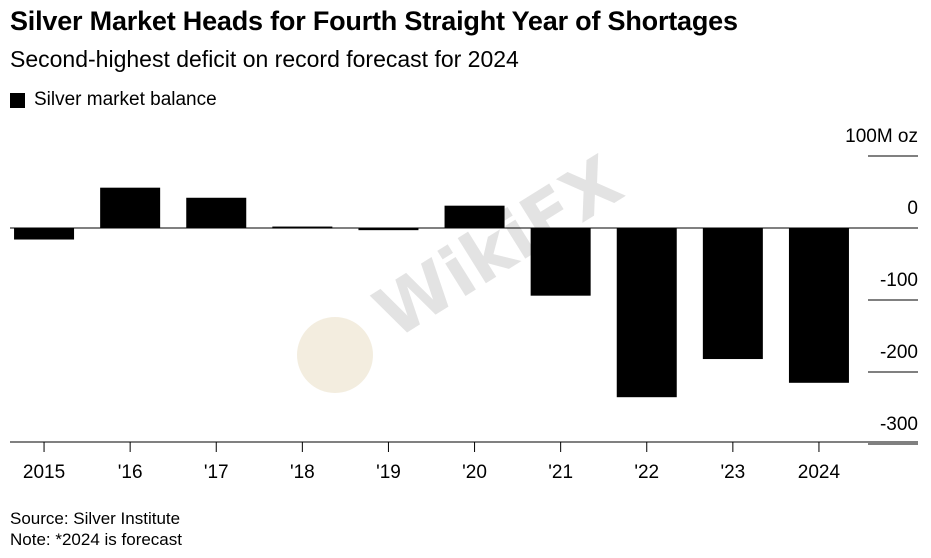 The image size is (931, 558). What do you see at coordinates (560, 472) in the screenshot?
I see `x-tick-label: '21` at bounding box center [560, 472].